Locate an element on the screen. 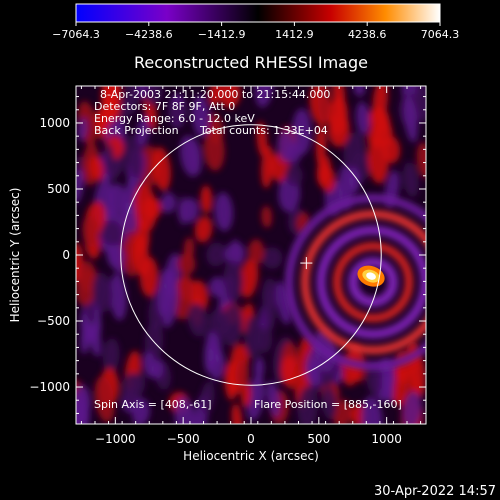  x-tick-label: −500 is located at coordinates (183, 439).